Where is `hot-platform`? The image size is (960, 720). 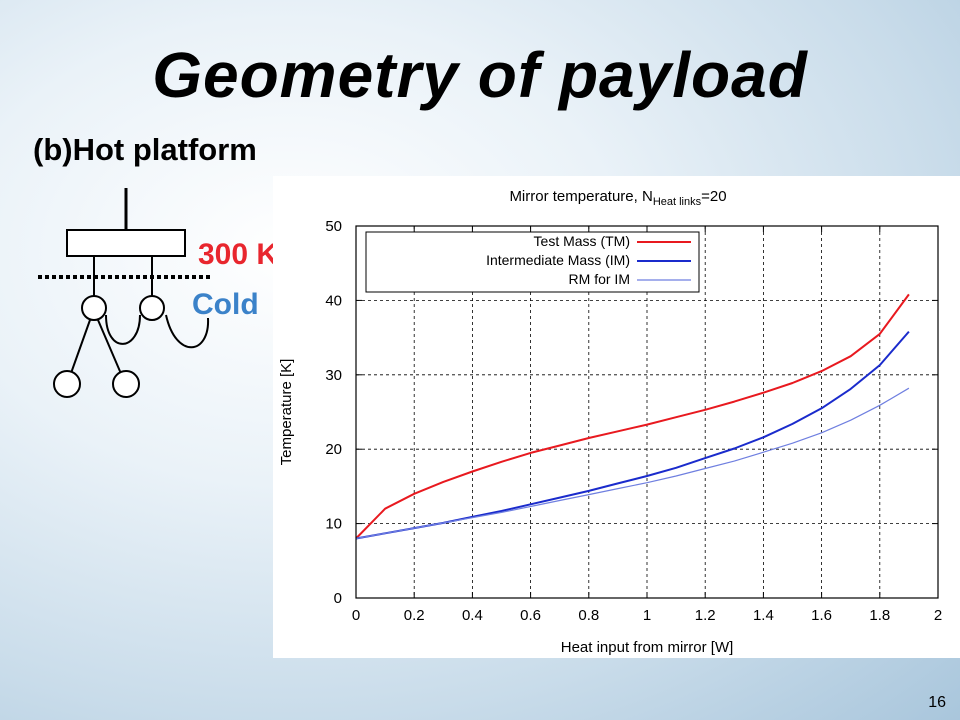 hot-platform is located at coordinates (126, 243).